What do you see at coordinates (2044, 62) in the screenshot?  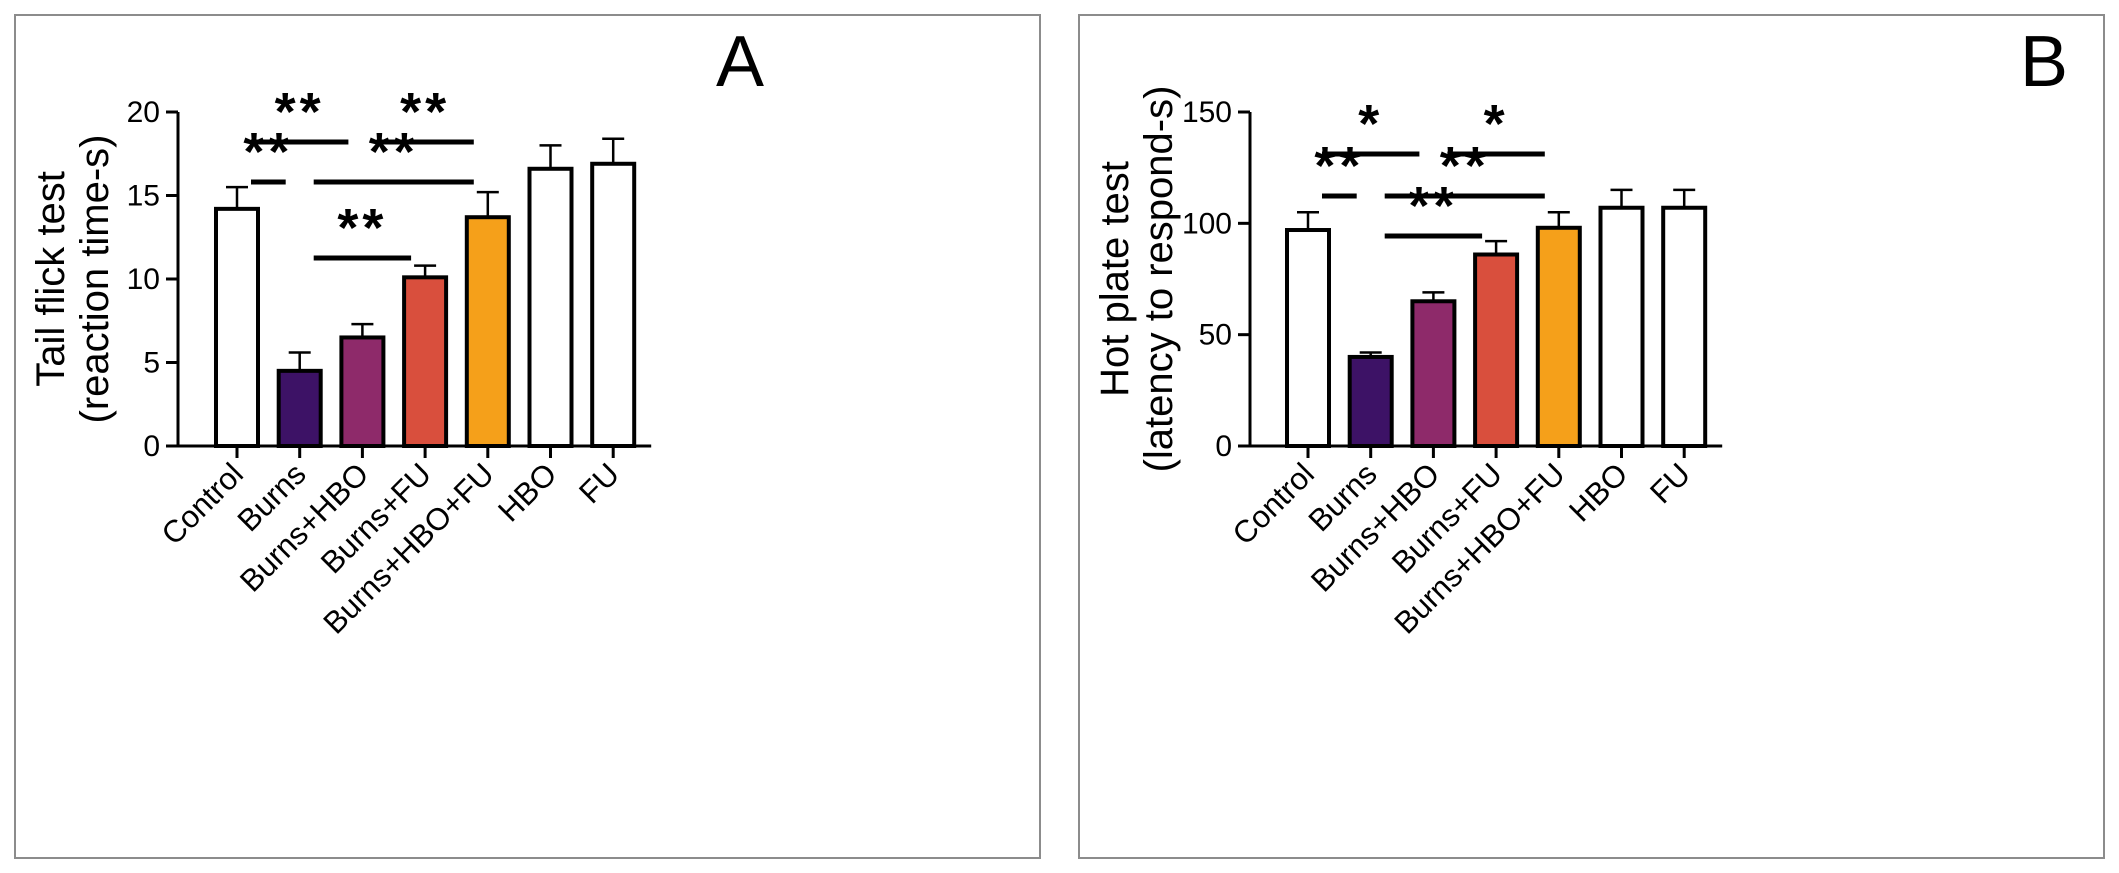 I see `panel-b-letter: B` at bounding box center [2044, 62].